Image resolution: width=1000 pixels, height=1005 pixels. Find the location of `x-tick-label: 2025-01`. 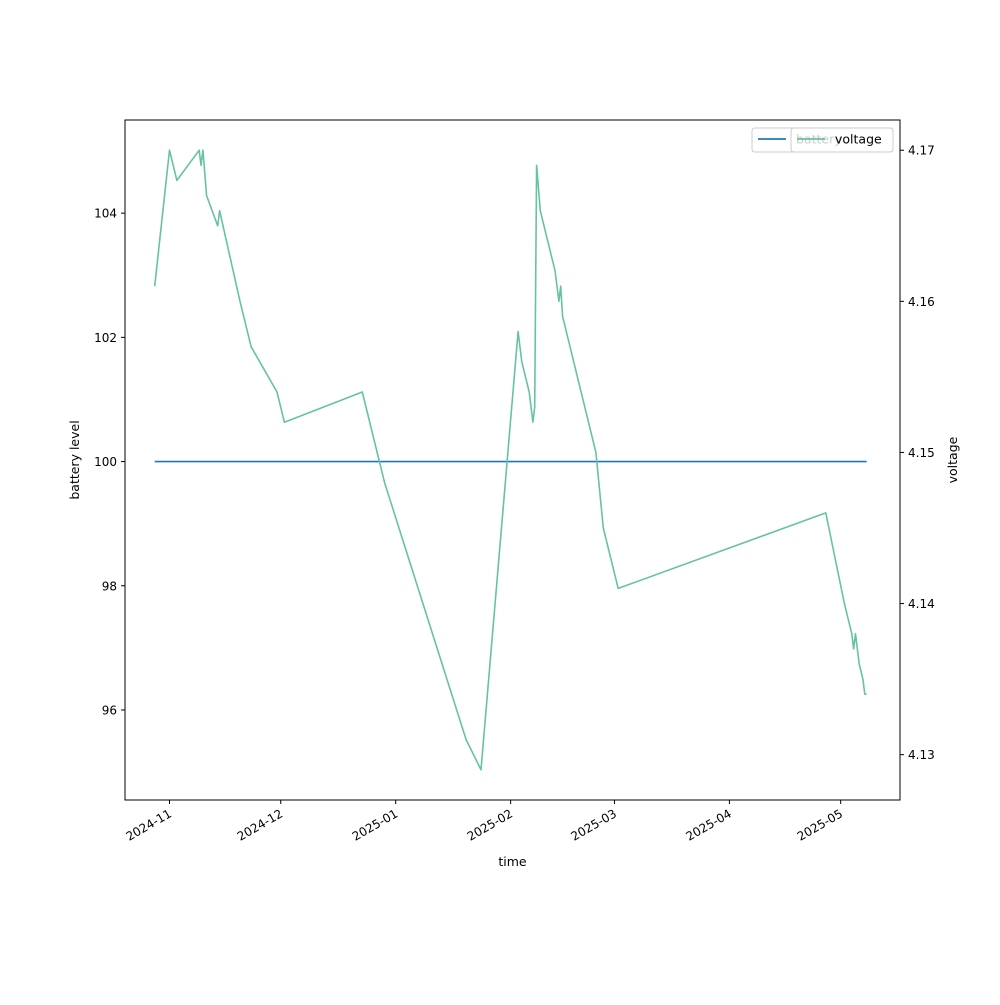

x-tick-label: 2025-01 is located at coordinates (375, 824).